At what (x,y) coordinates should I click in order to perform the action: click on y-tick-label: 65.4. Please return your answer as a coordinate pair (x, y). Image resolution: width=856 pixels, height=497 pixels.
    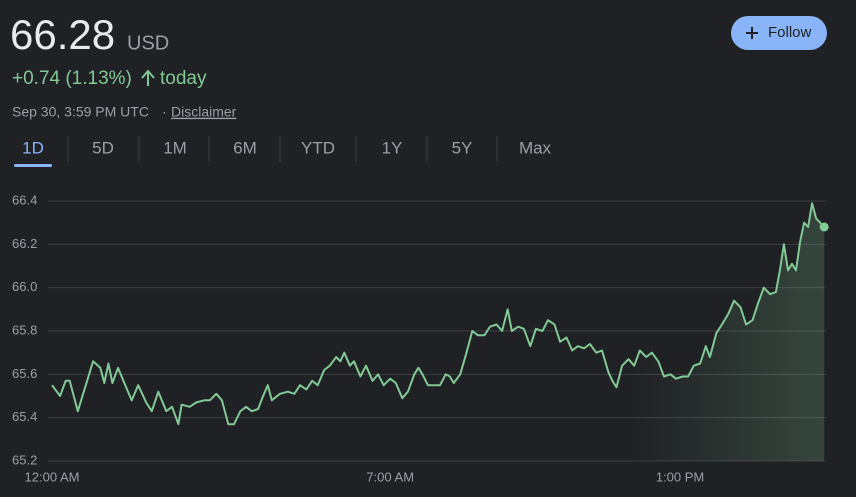
    Looking at the image, I should click on (24, 416).